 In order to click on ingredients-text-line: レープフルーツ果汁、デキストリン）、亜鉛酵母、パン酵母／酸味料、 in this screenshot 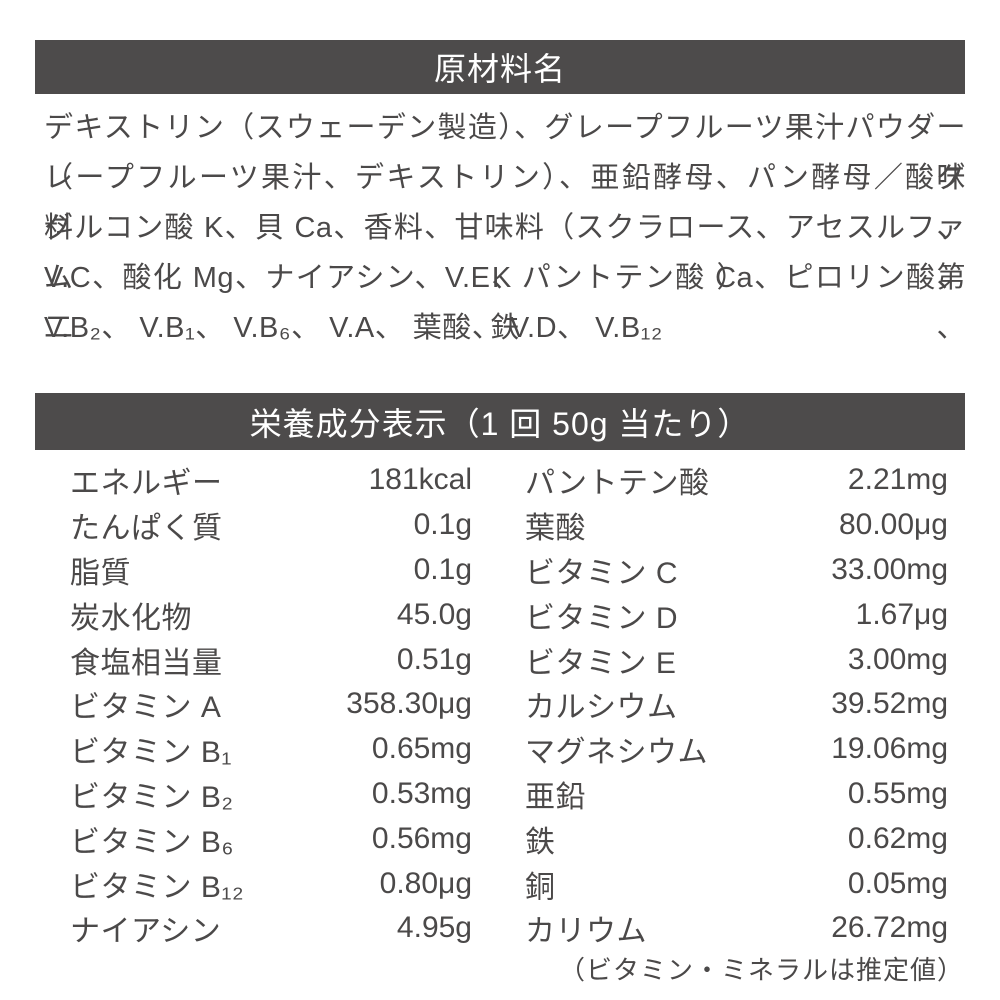, I will do `click(505, 203)`.